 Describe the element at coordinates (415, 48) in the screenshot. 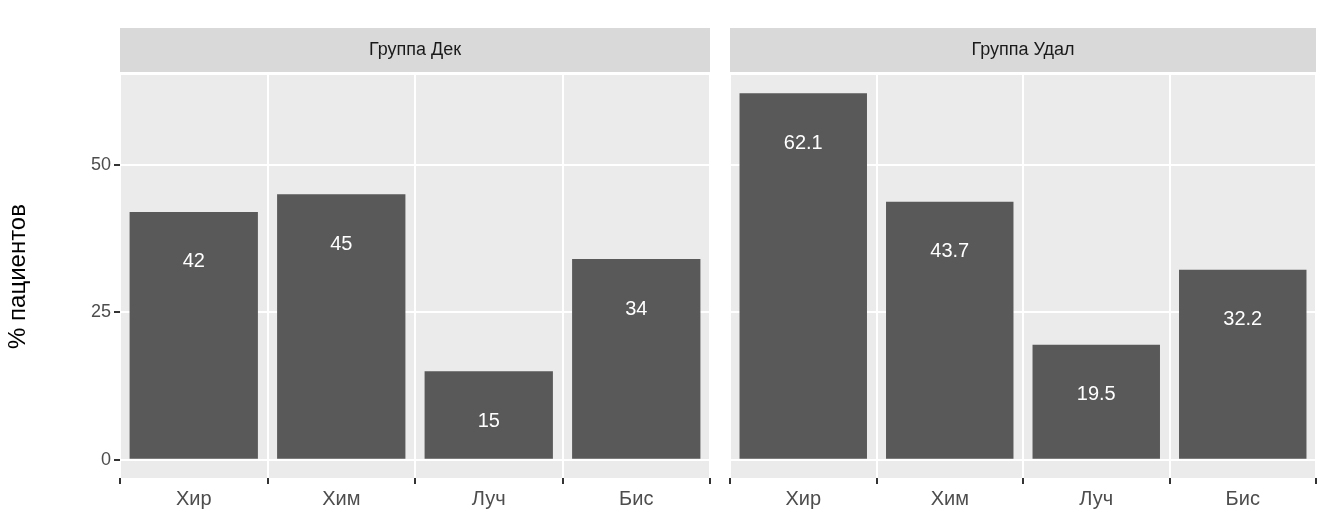

I see `chart-title: Группа Дек` at that location.